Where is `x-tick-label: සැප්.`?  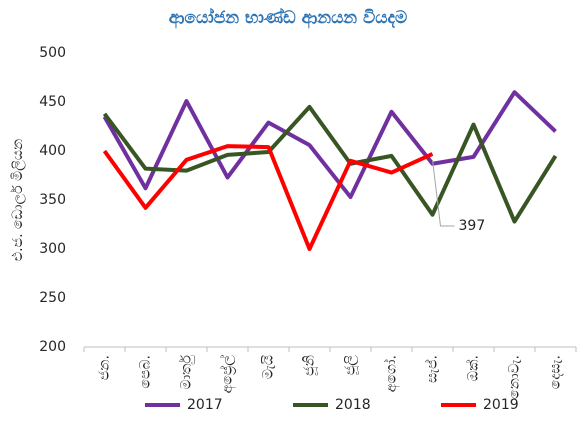
x-tick-label: සැප්. is located at coordinates (432, 369).